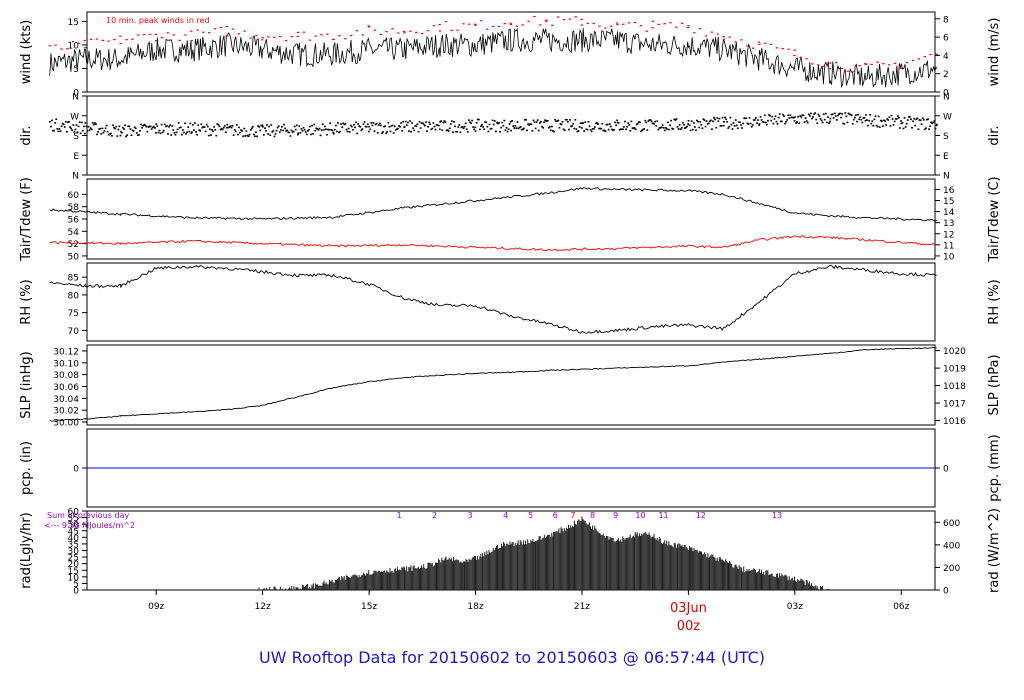 The image size is (1024, 700). I want to click on panel-frame-temp, so click(511, 219).